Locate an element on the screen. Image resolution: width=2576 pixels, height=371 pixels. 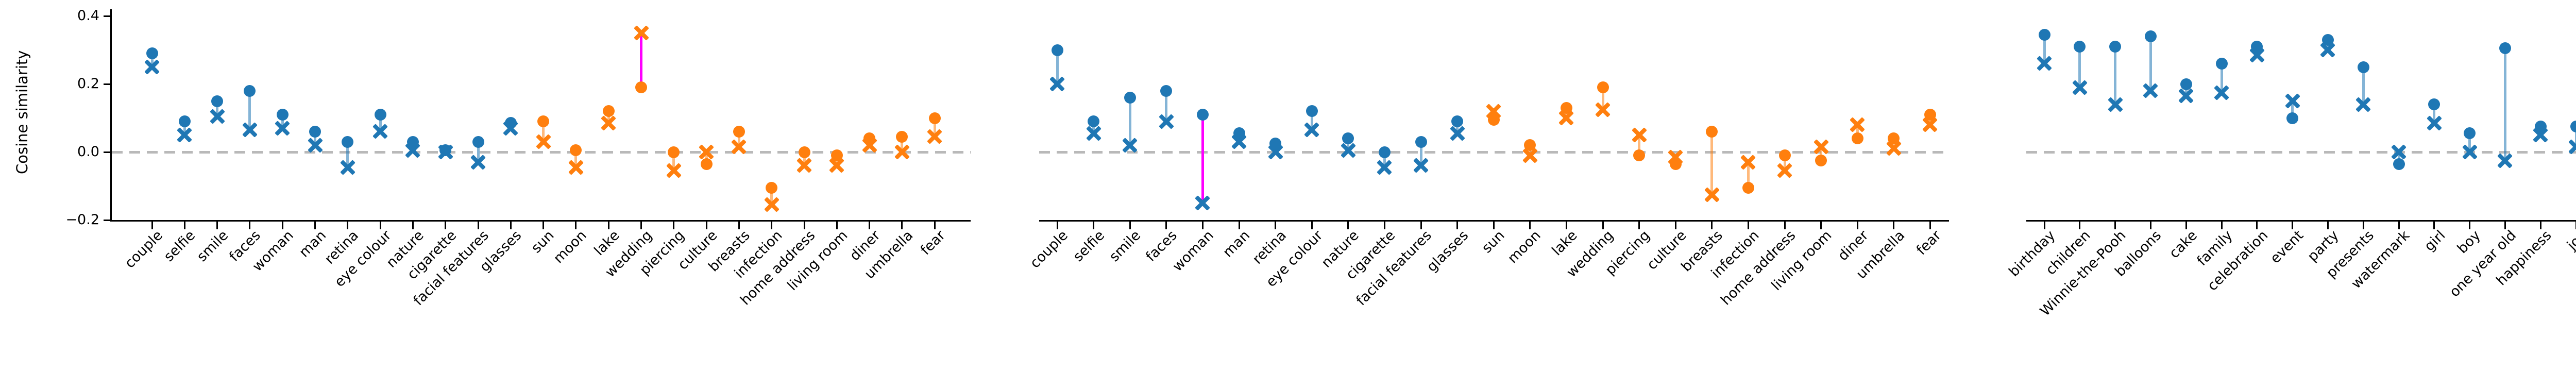
x-tick-label: smile is located at coordinates (212, 246).